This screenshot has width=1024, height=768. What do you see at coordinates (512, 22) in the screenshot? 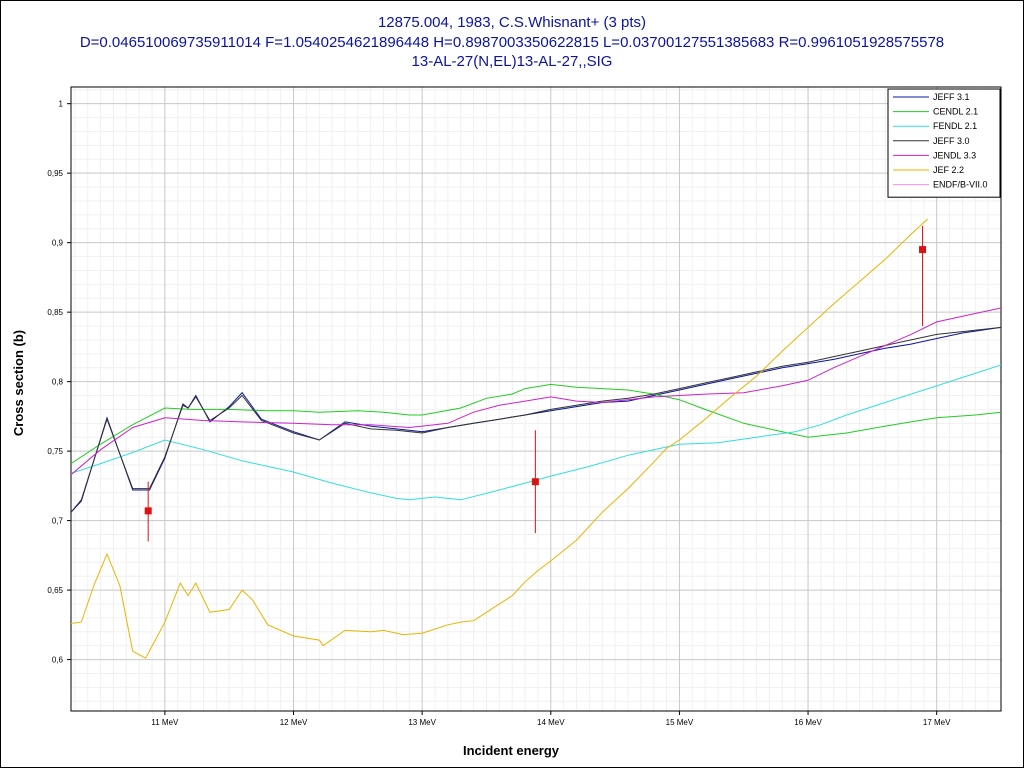
I see `chart-title-line-1: 12875.004, 1983, C.S.Whisnant+ (3 pts)` at bounding box center [512, 22].